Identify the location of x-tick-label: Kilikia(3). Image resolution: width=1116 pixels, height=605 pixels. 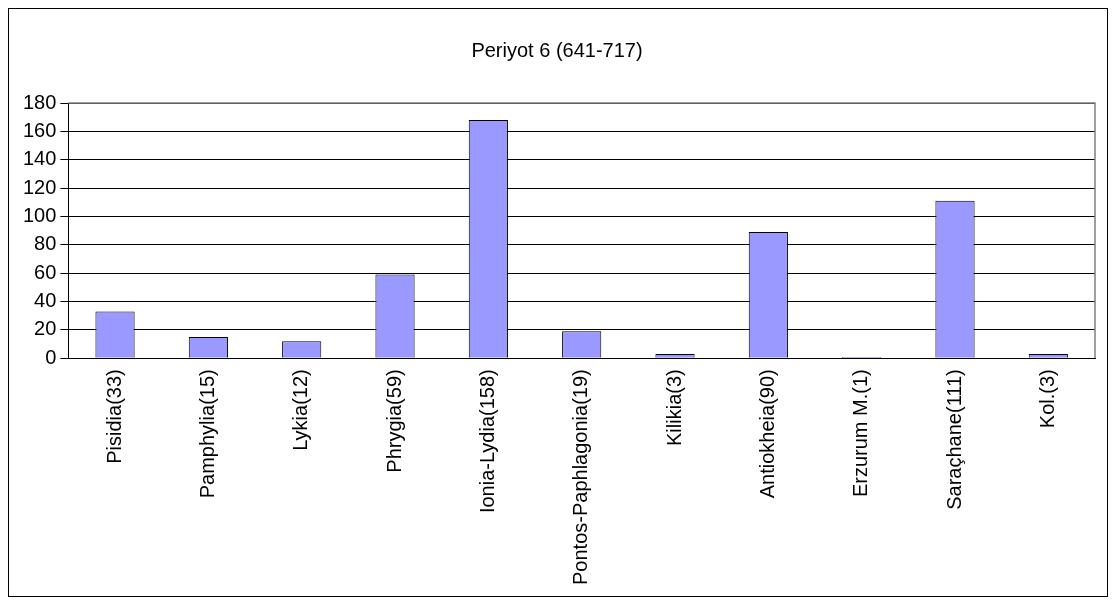
(673, 407).